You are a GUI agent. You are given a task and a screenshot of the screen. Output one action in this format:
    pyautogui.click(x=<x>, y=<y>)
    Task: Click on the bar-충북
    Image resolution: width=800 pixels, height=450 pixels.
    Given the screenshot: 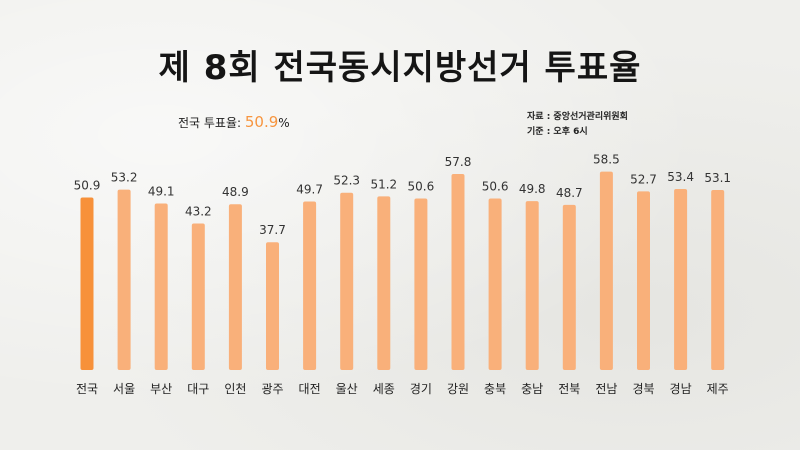 What is the action you would take?
    pyautogui.click(x=495, y=284)
    